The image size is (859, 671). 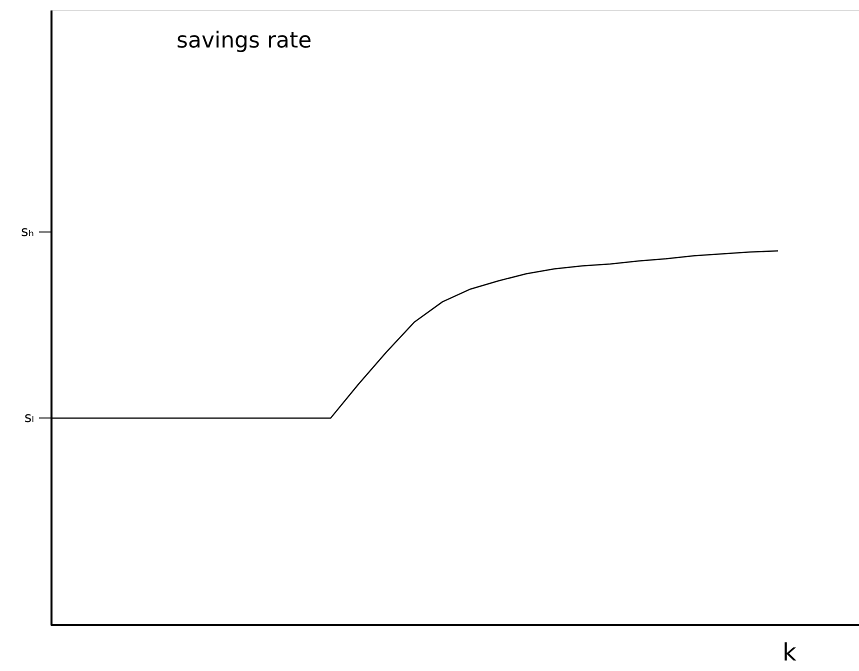 What do you see at coordinates (789, 652) in the screenshot?
I see `x-axis-title: k` at bounding box center [789, 652].